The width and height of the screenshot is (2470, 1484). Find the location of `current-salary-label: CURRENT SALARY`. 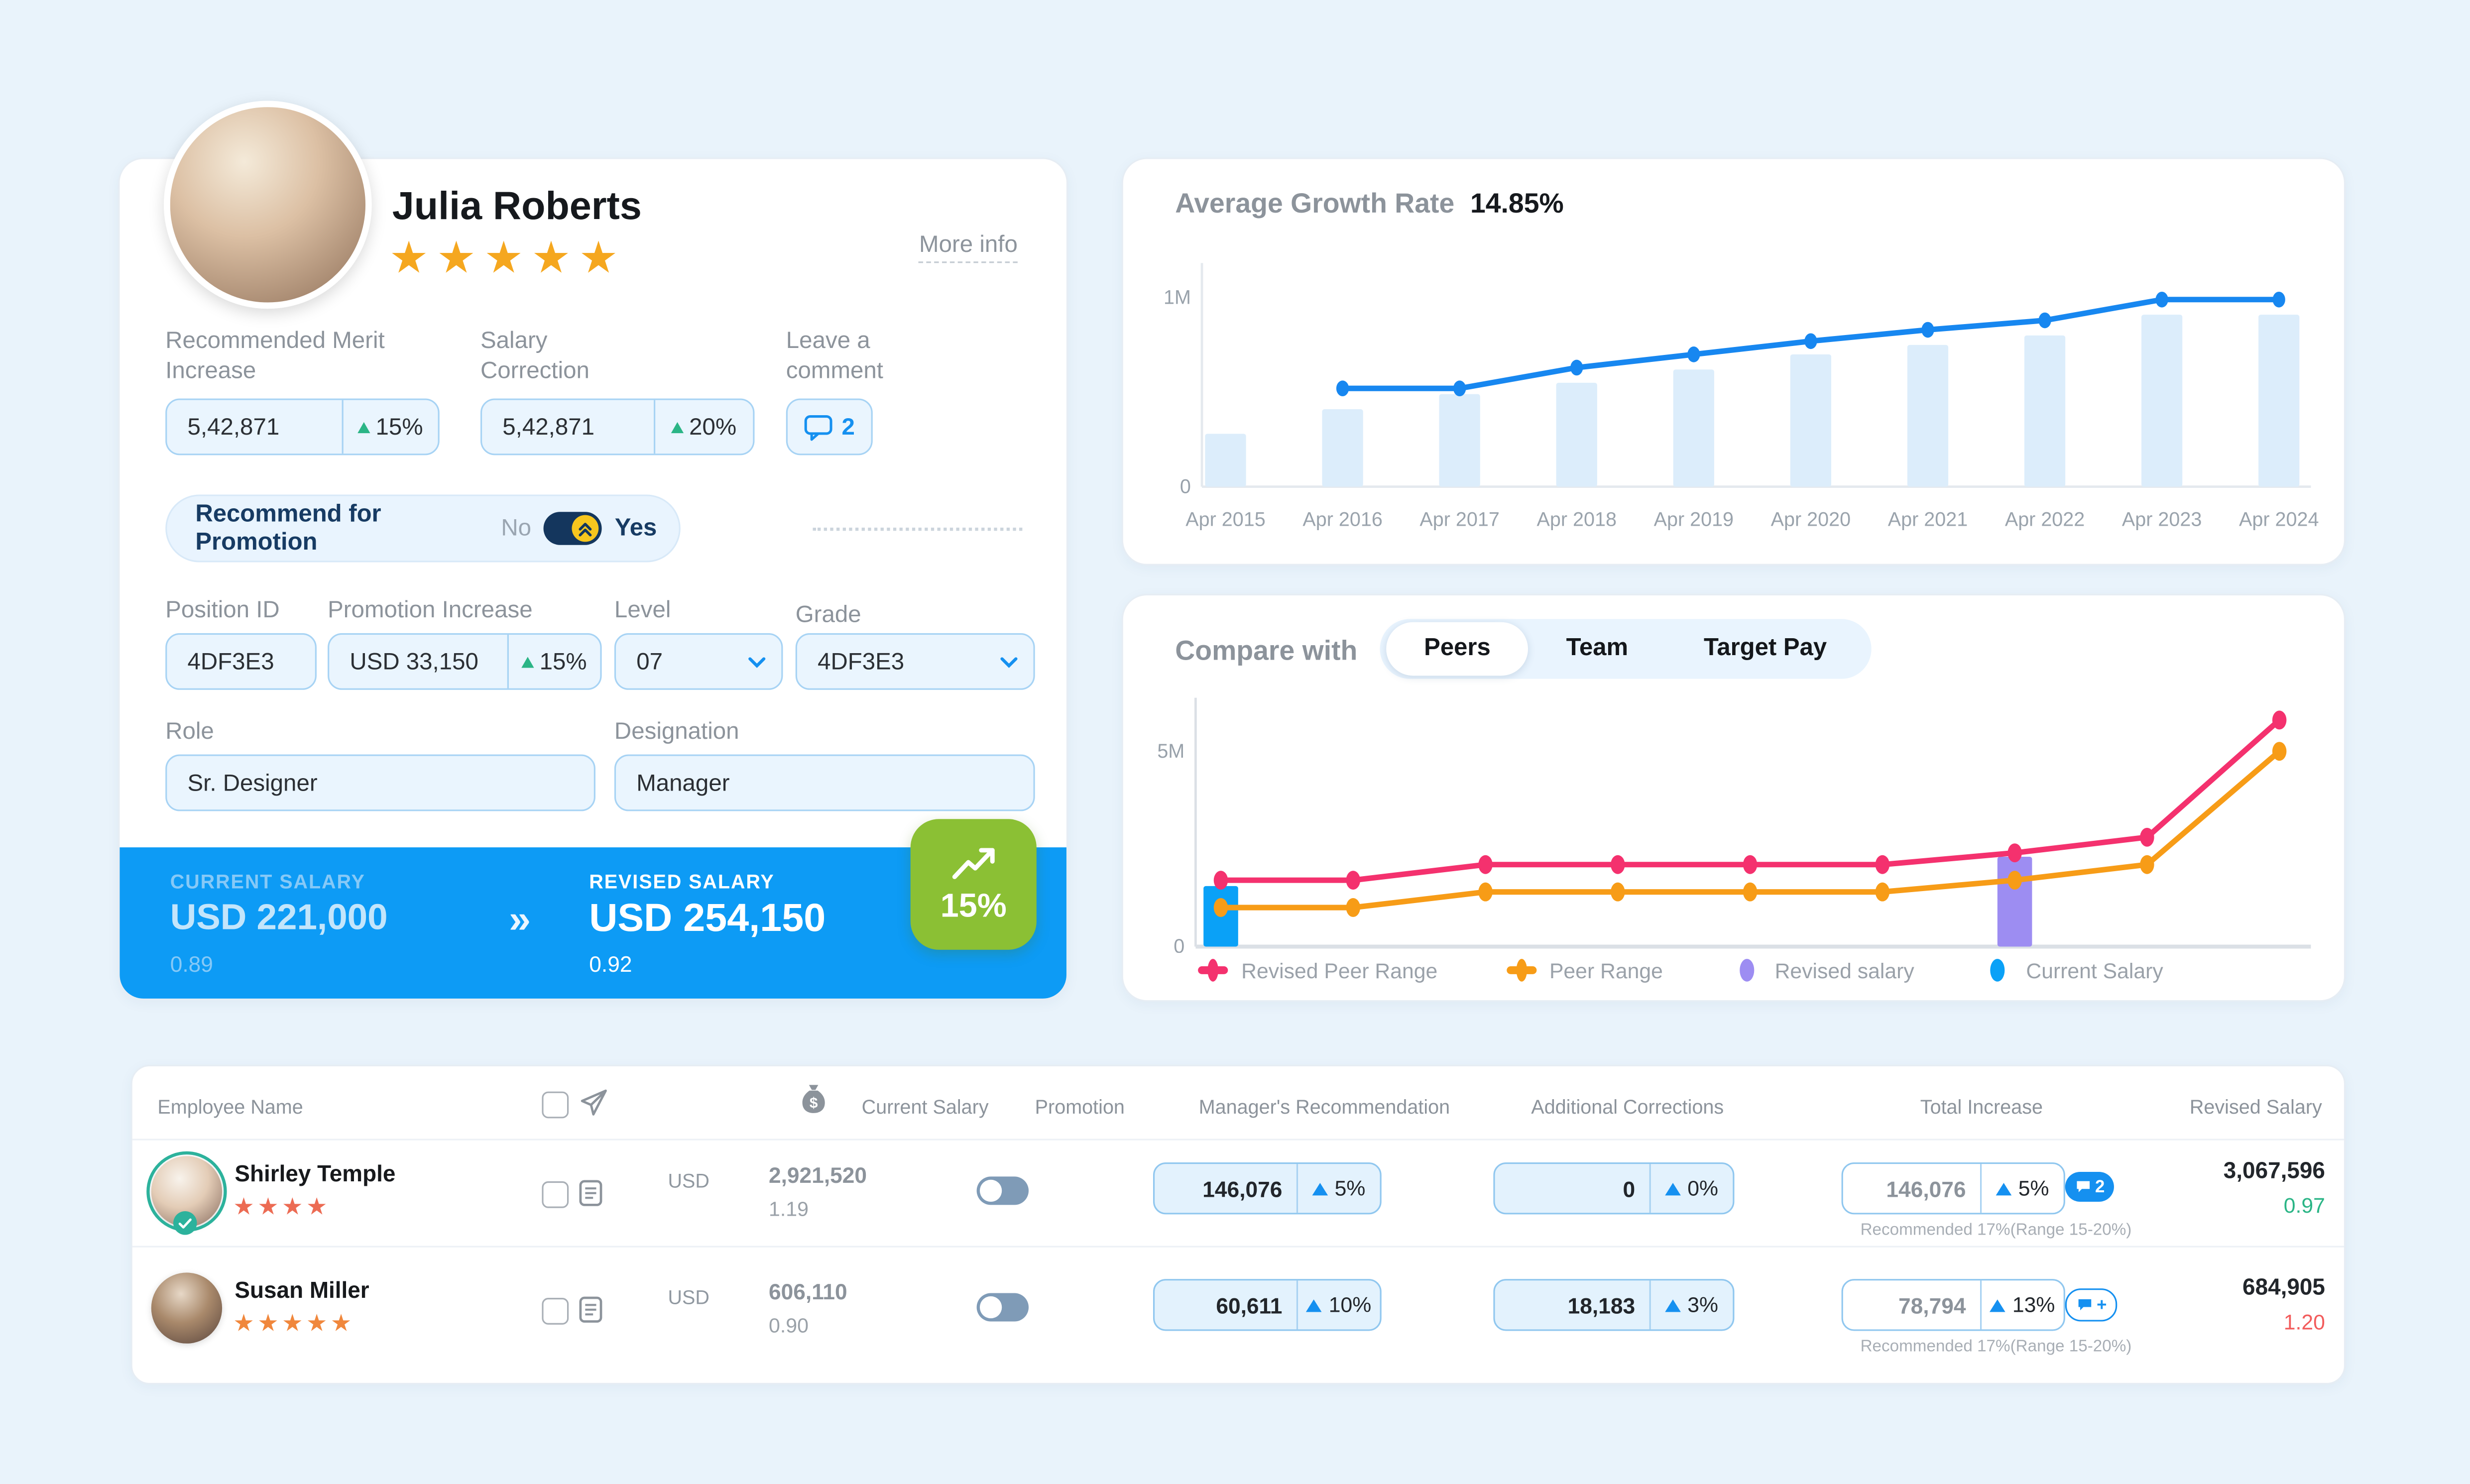

current-salary-label: CURRENT SALARY is located at coordinates (268, 882).